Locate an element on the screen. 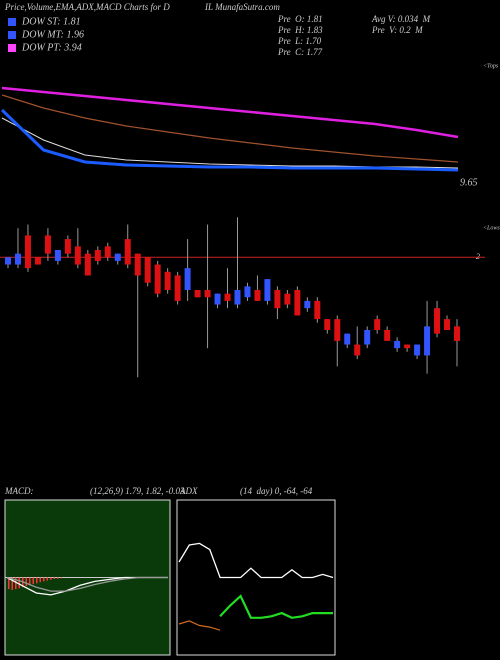 The height and width of the screenshot is (660, 500). annotation: <Lows is located at coordinates (491, 228).